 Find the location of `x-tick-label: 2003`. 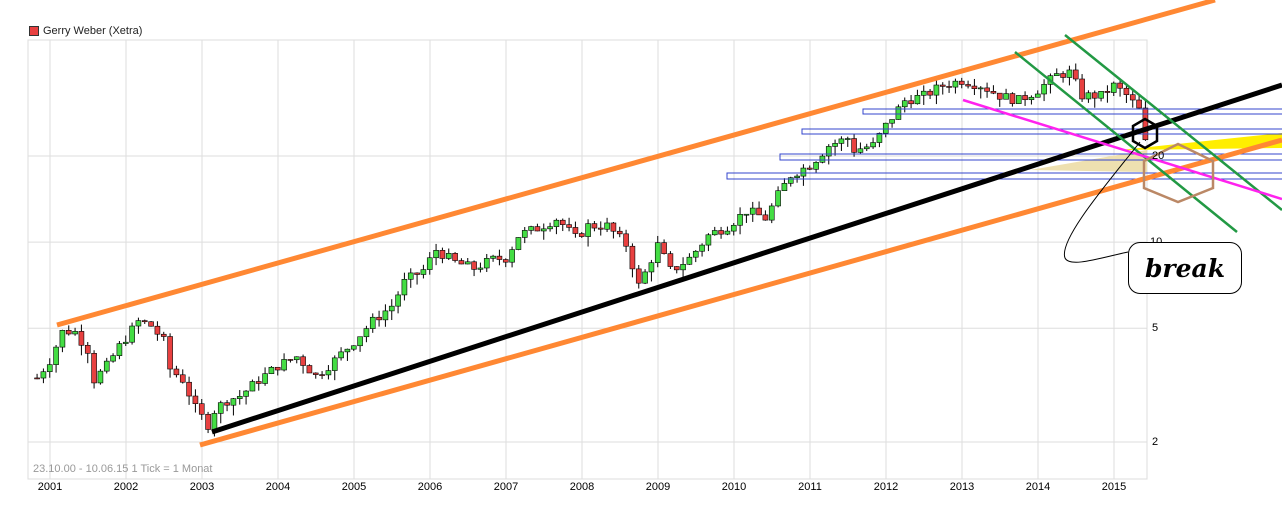

x-tick-label: 2003 is located at coordinates (202, 487).